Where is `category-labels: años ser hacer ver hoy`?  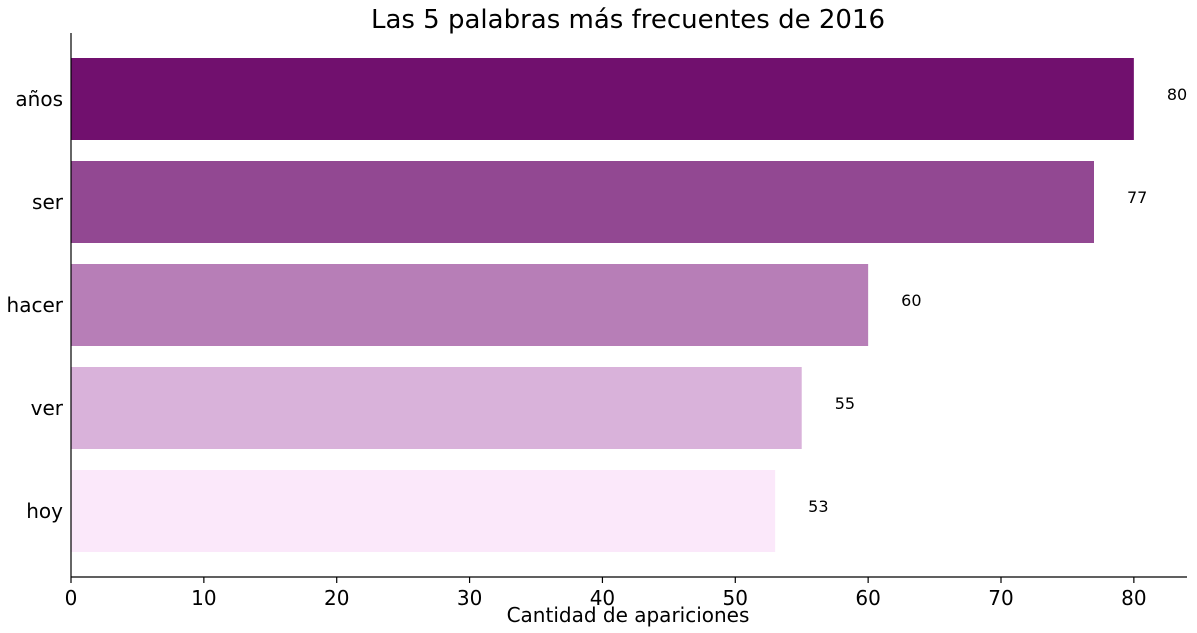
category-labels: años ser hacer ver hoy is located at coordinates (35, 305).